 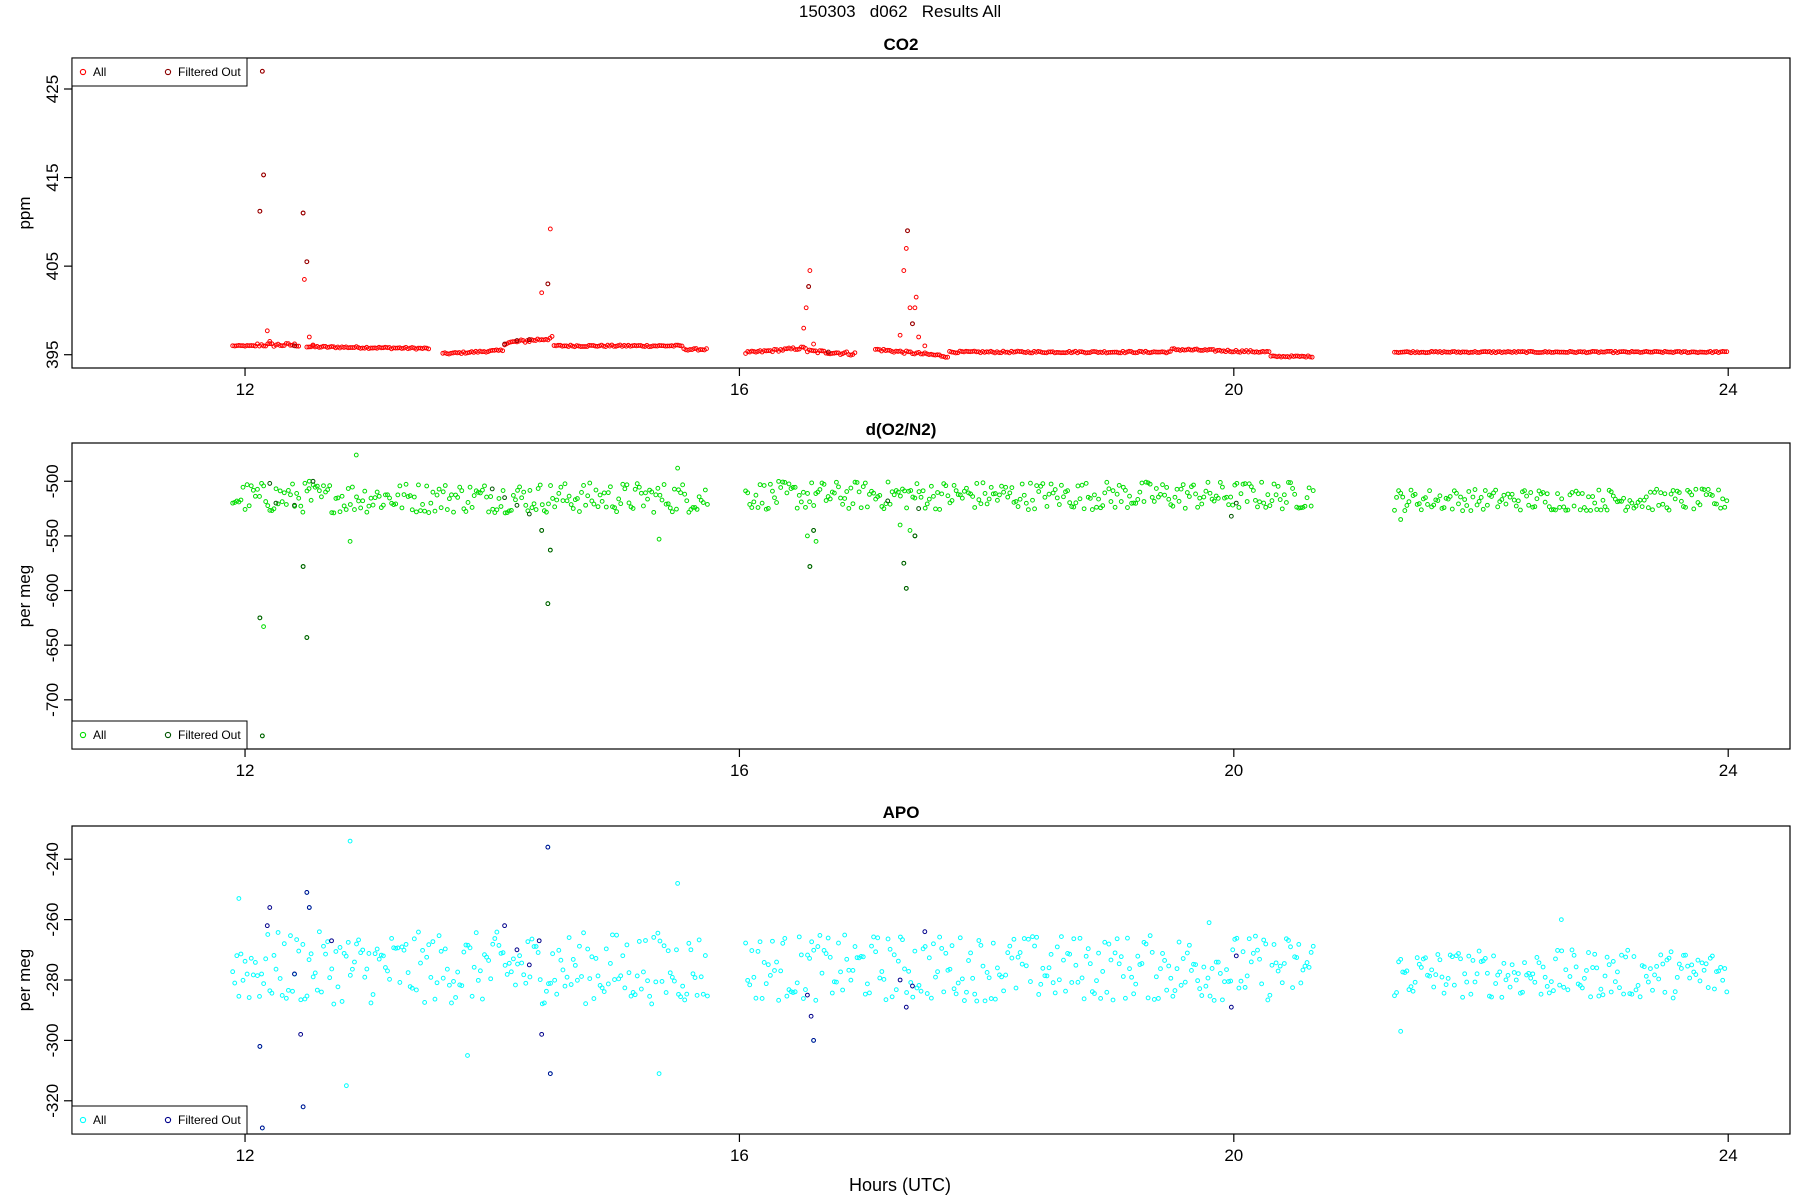 I want to click on y-tick-label: -240, so click(x=52, y=859).